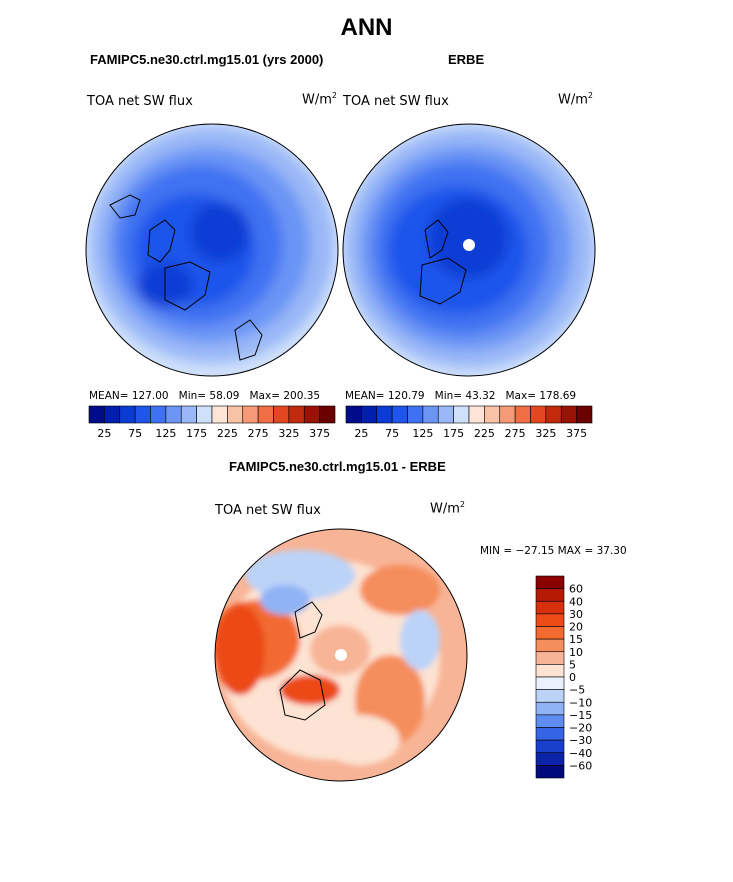 This screenshot has width=733, height=882. I want to click on colorbar-tick-label: 5, so click(572, 664).